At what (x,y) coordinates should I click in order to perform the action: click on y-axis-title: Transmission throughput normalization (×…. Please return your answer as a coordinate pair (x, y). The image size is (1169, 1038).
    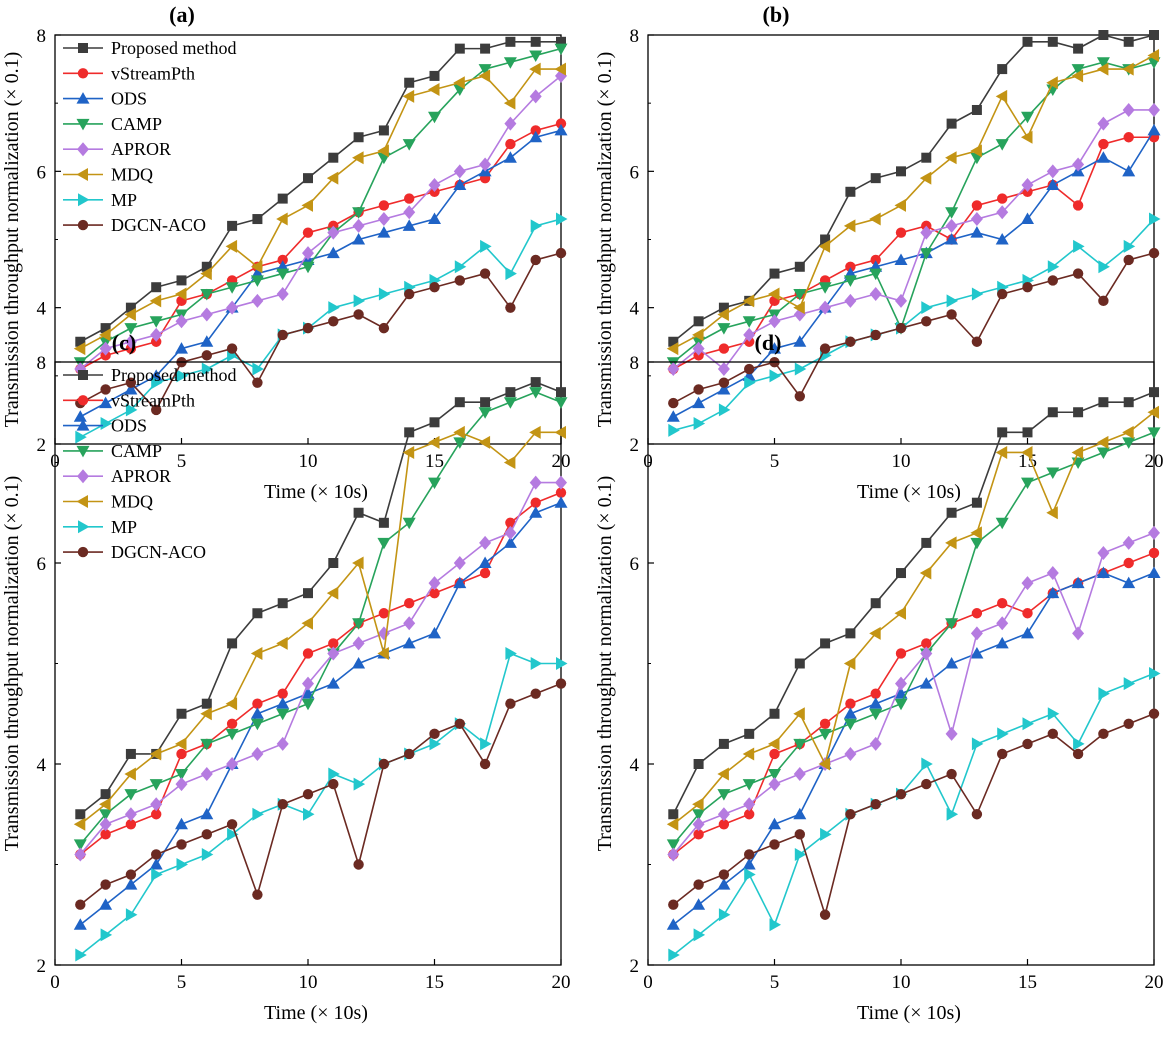
    Looking at the image, I should click on (12, 240).